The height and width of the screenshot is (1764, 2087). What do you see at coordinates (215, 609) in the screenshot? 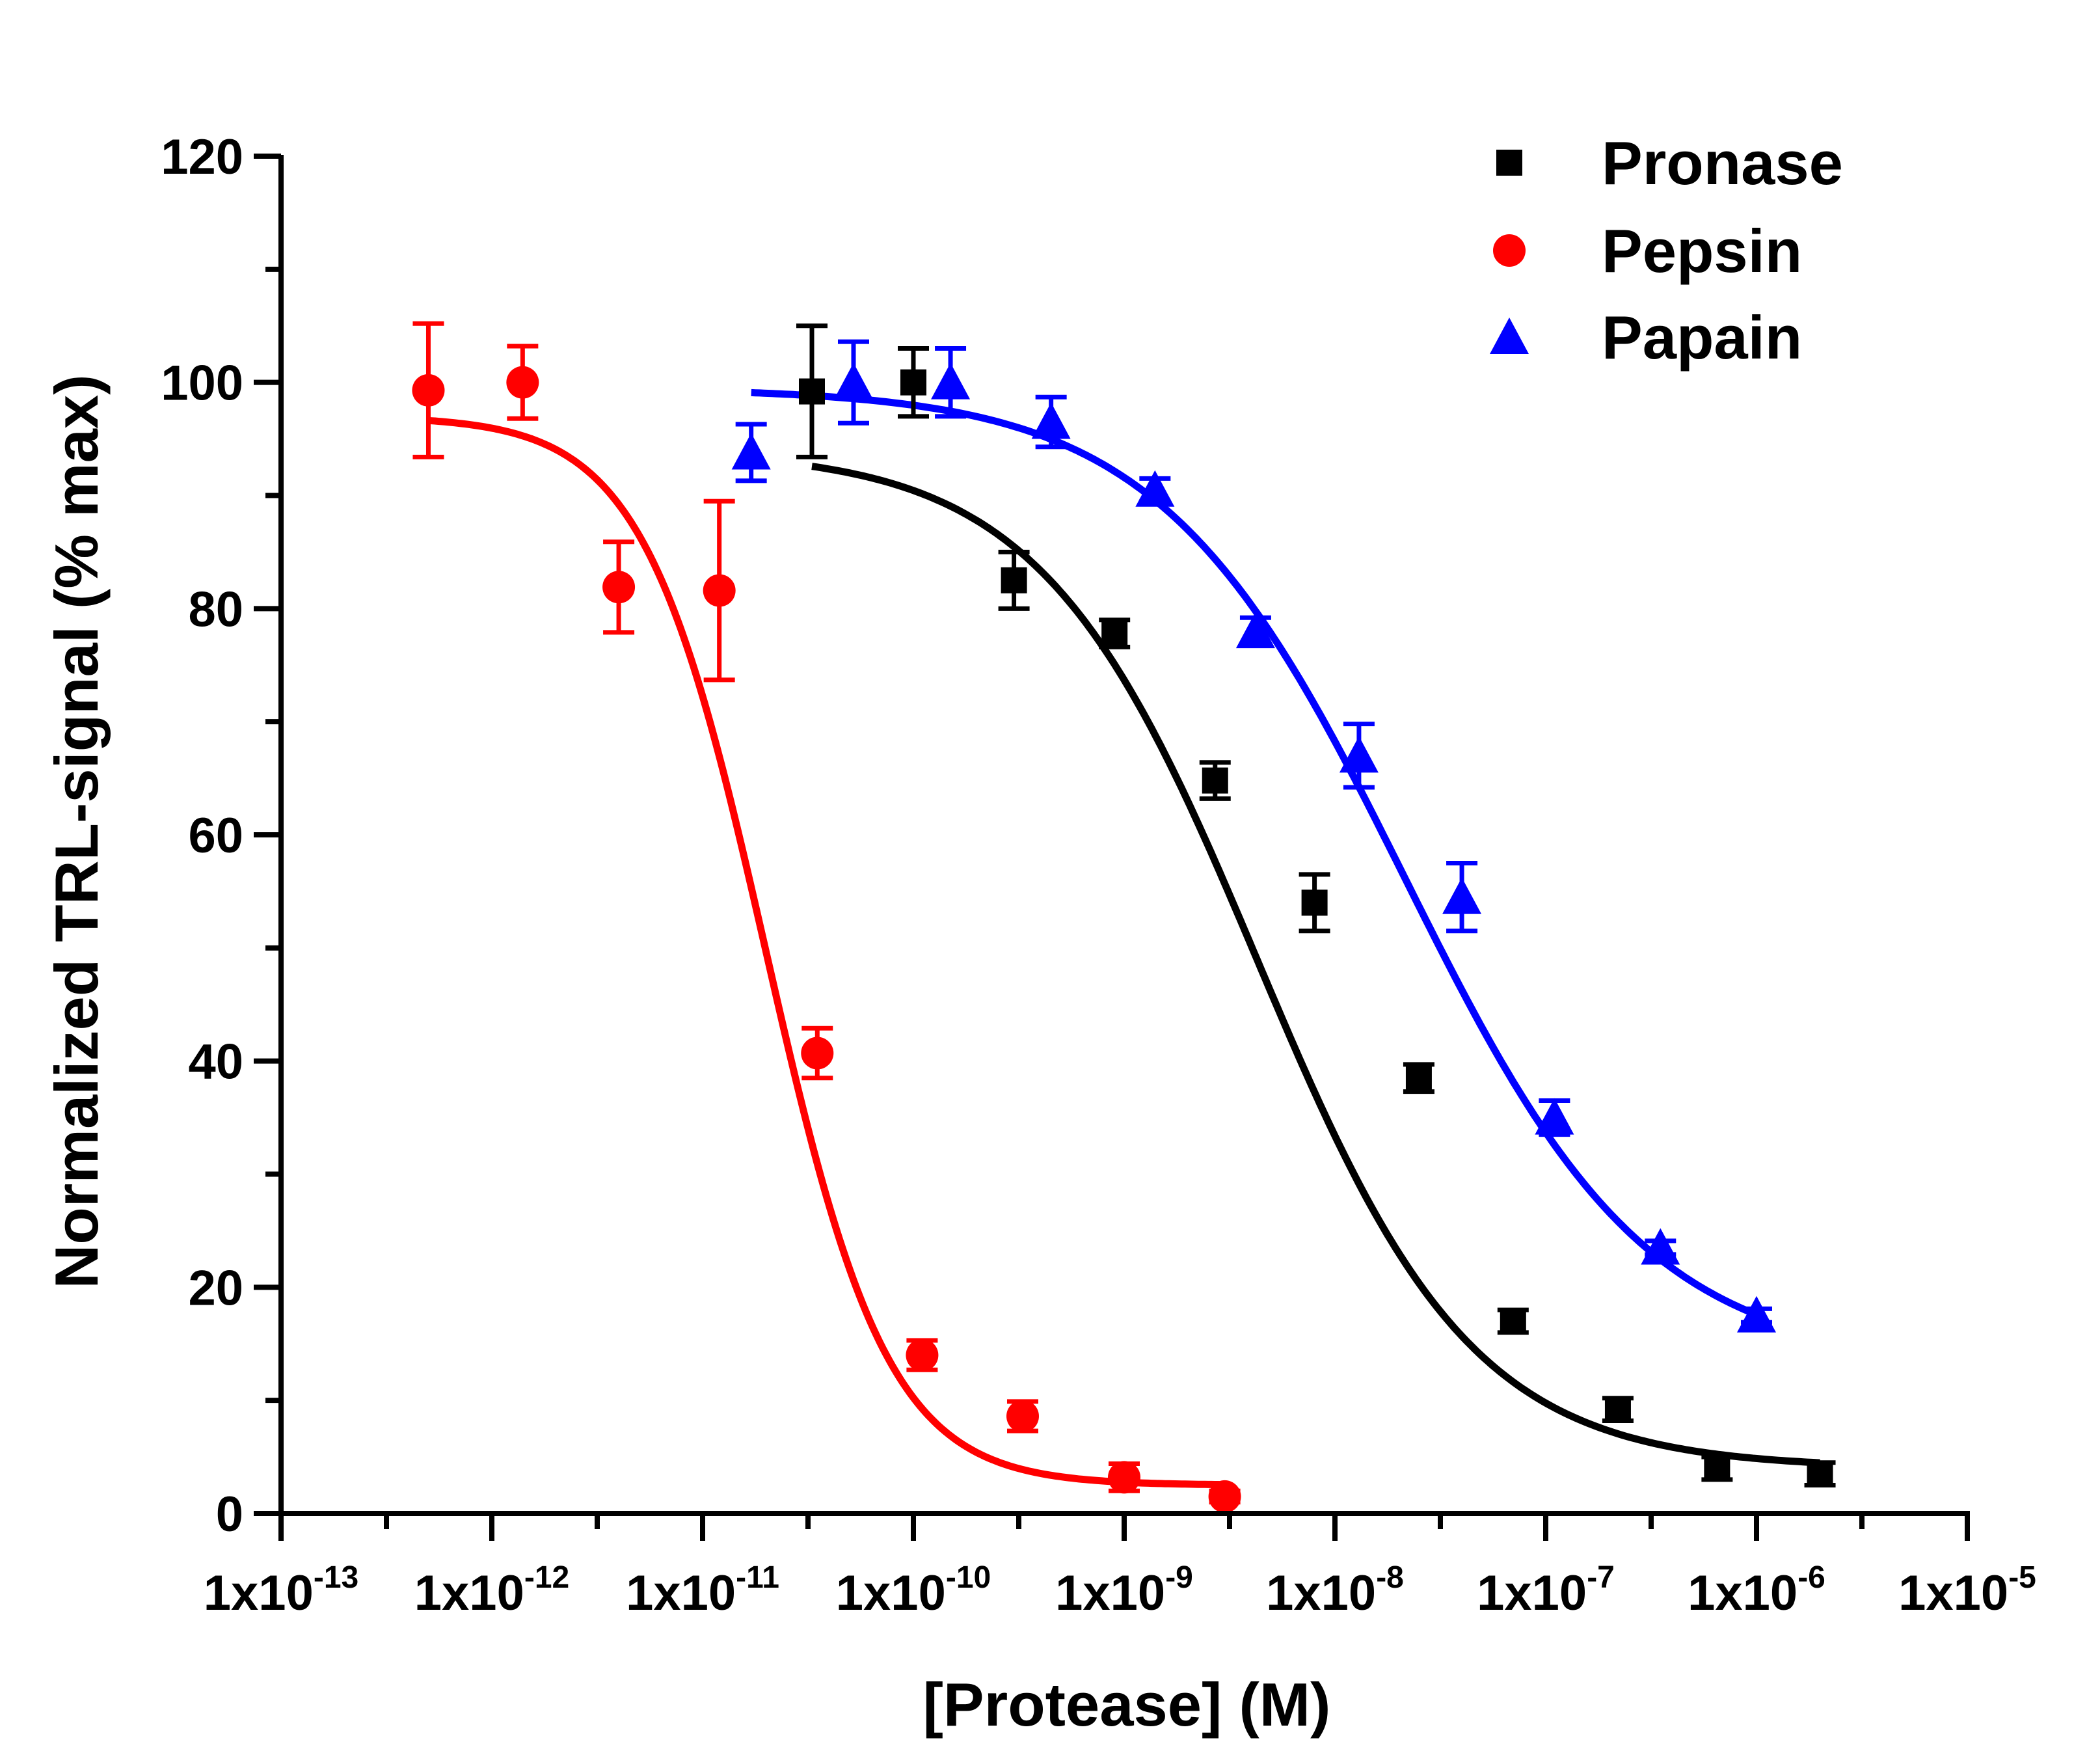
I see `y-tick-label: 80` at bounding box center [215, 609].